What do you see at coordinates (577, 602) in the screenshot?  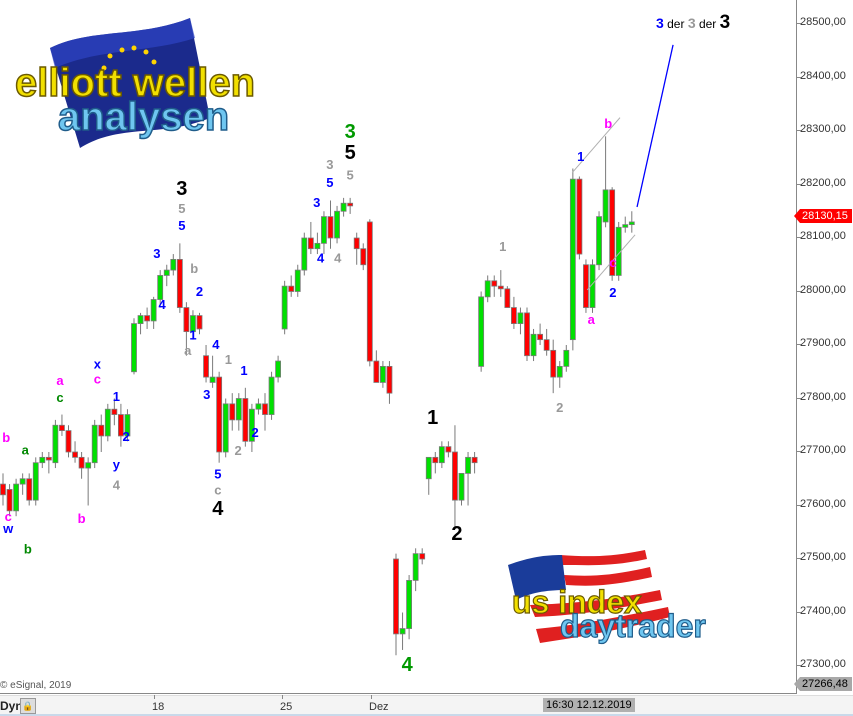 I see `svg-text: us index` at bounding box center [577, 602].